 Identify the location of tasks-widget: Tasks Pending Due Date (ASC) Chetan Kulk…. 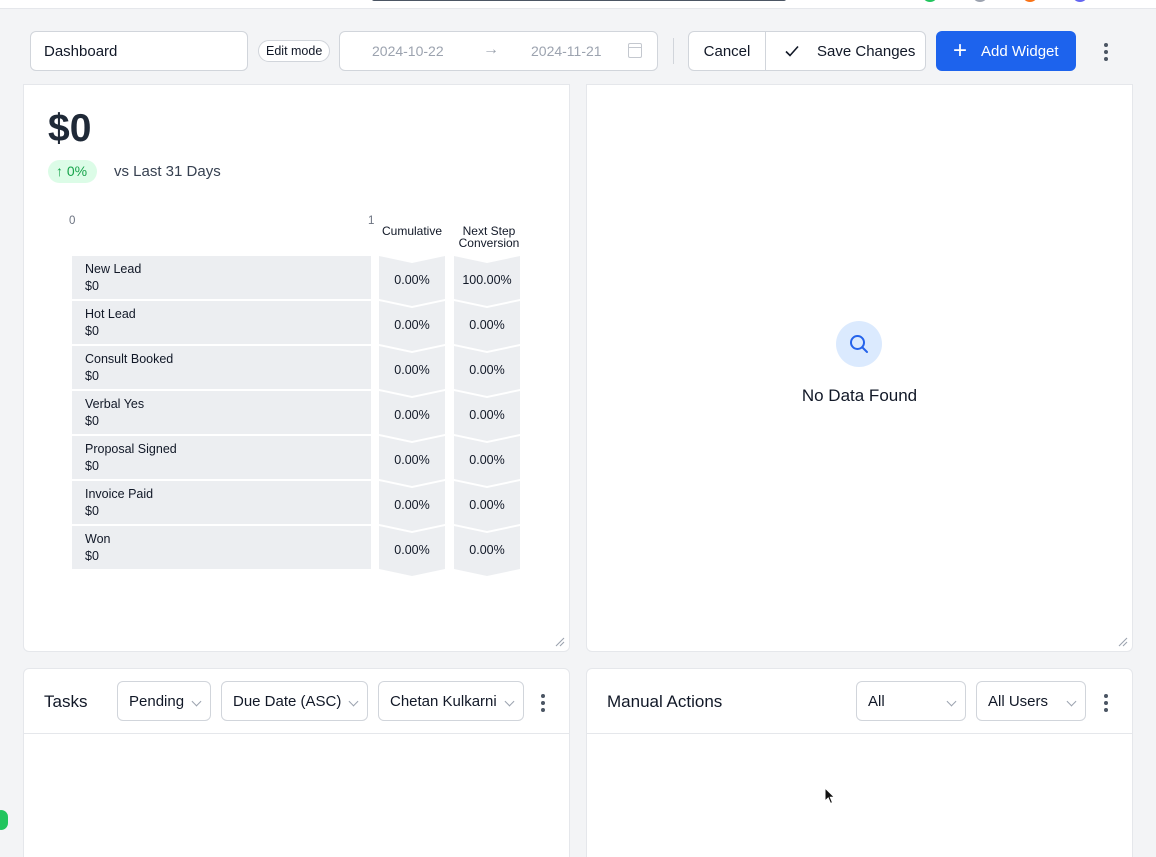
(296, 762).